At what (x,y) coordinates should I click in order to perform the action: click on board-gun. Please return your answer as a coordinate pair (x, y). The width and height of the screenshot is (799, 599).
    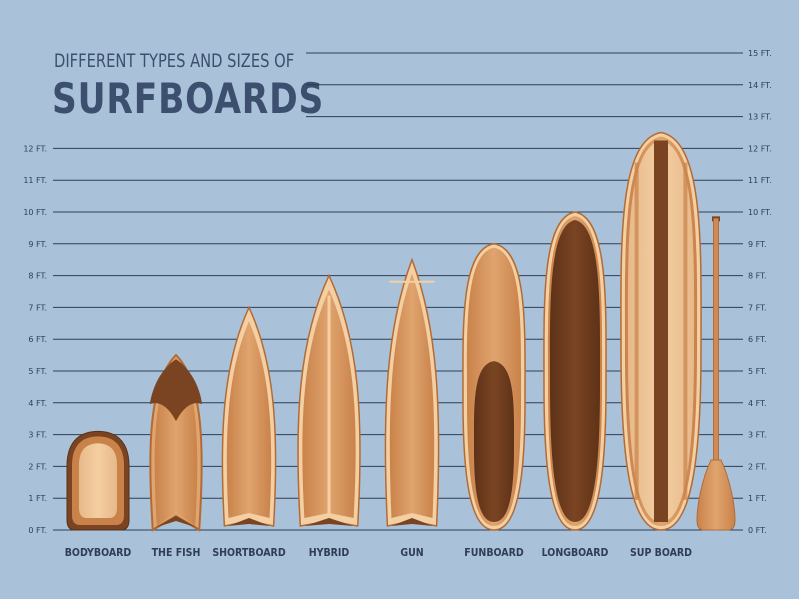
    Looking at the image, I should click on (412, 392).